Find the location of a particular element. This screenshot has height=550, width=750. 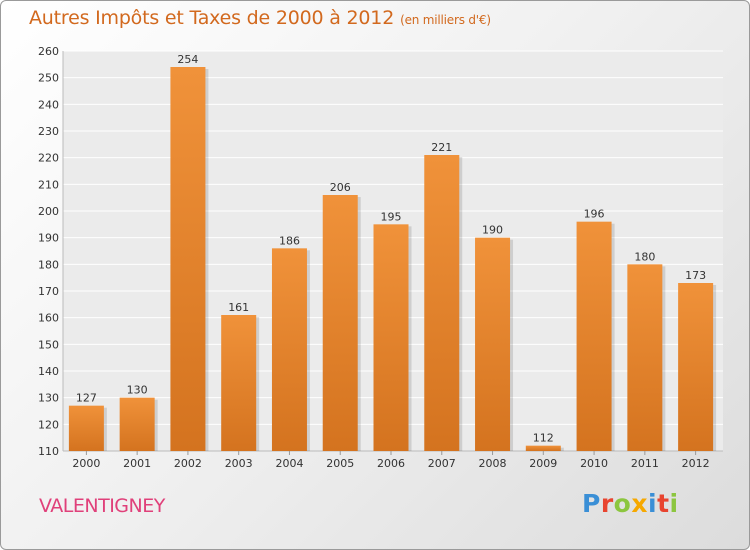

y-tick-label: 190 is located at coordinates (48, 238).